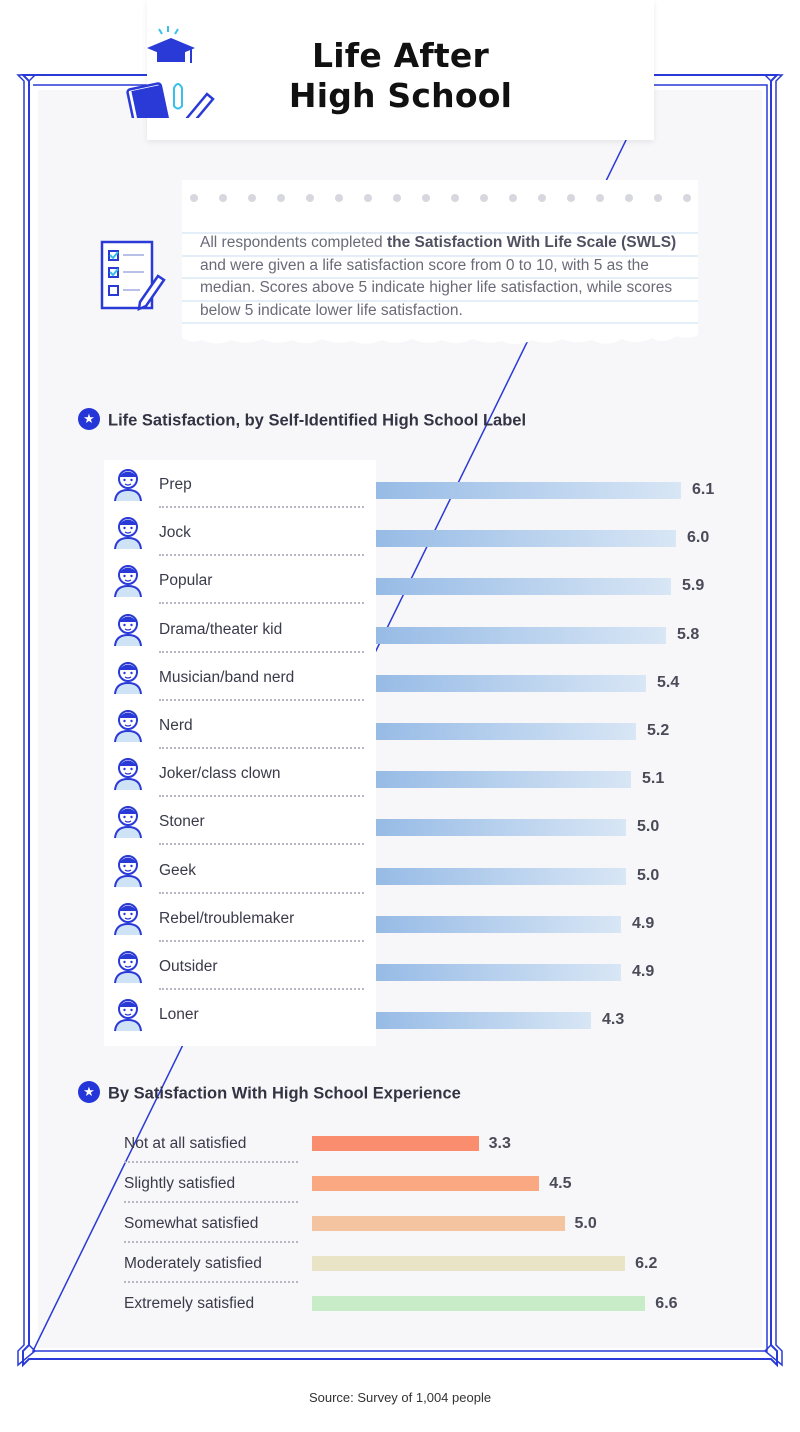 This screenshot has width=800, height=1432. I want to click on geek-avatar-icon, so click(128, 868).